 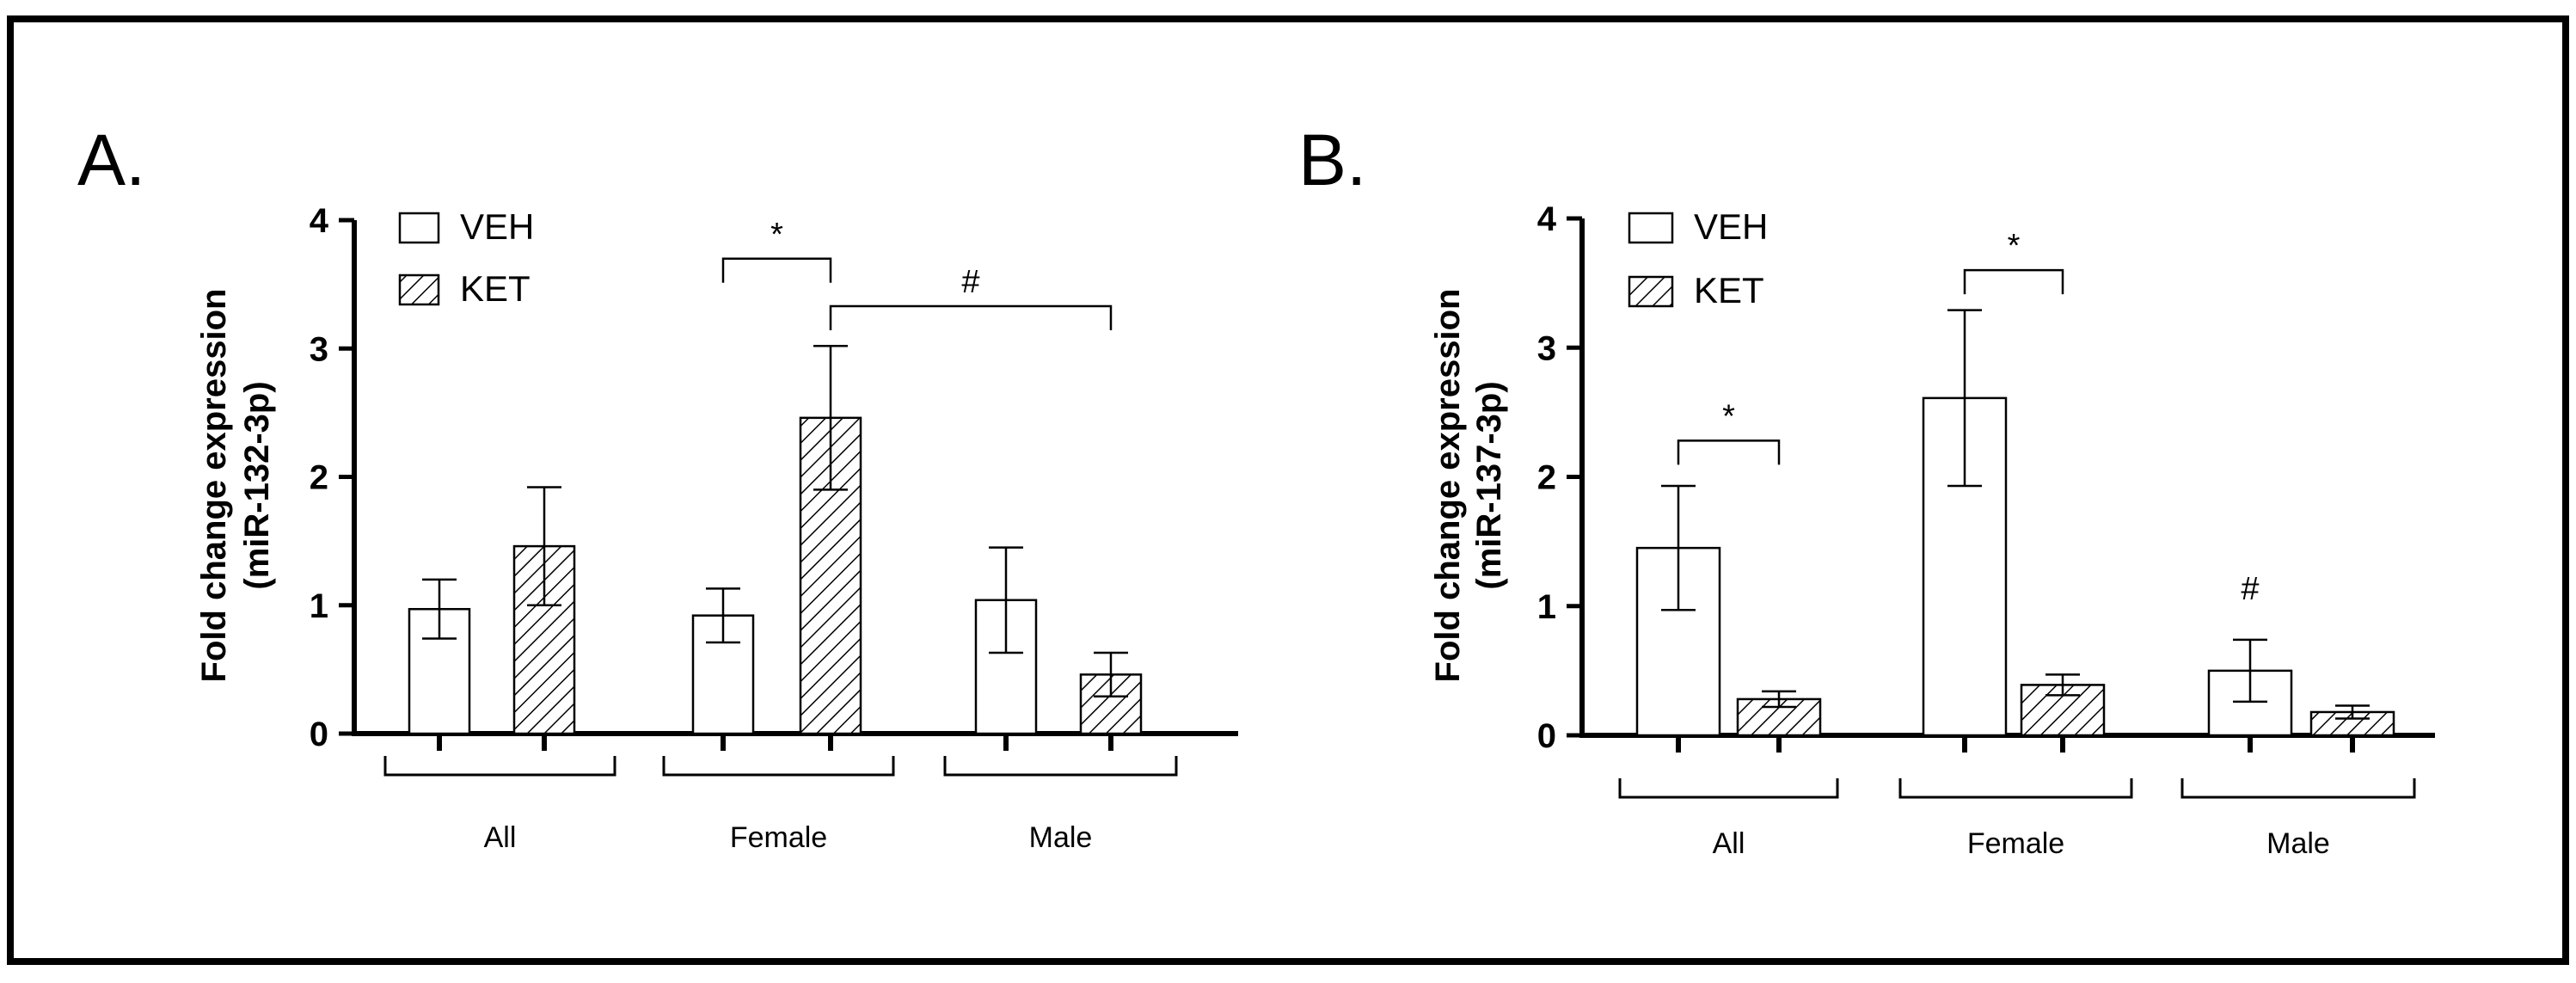 I want to click on panel-label: B., so click(x=1332, y=160).